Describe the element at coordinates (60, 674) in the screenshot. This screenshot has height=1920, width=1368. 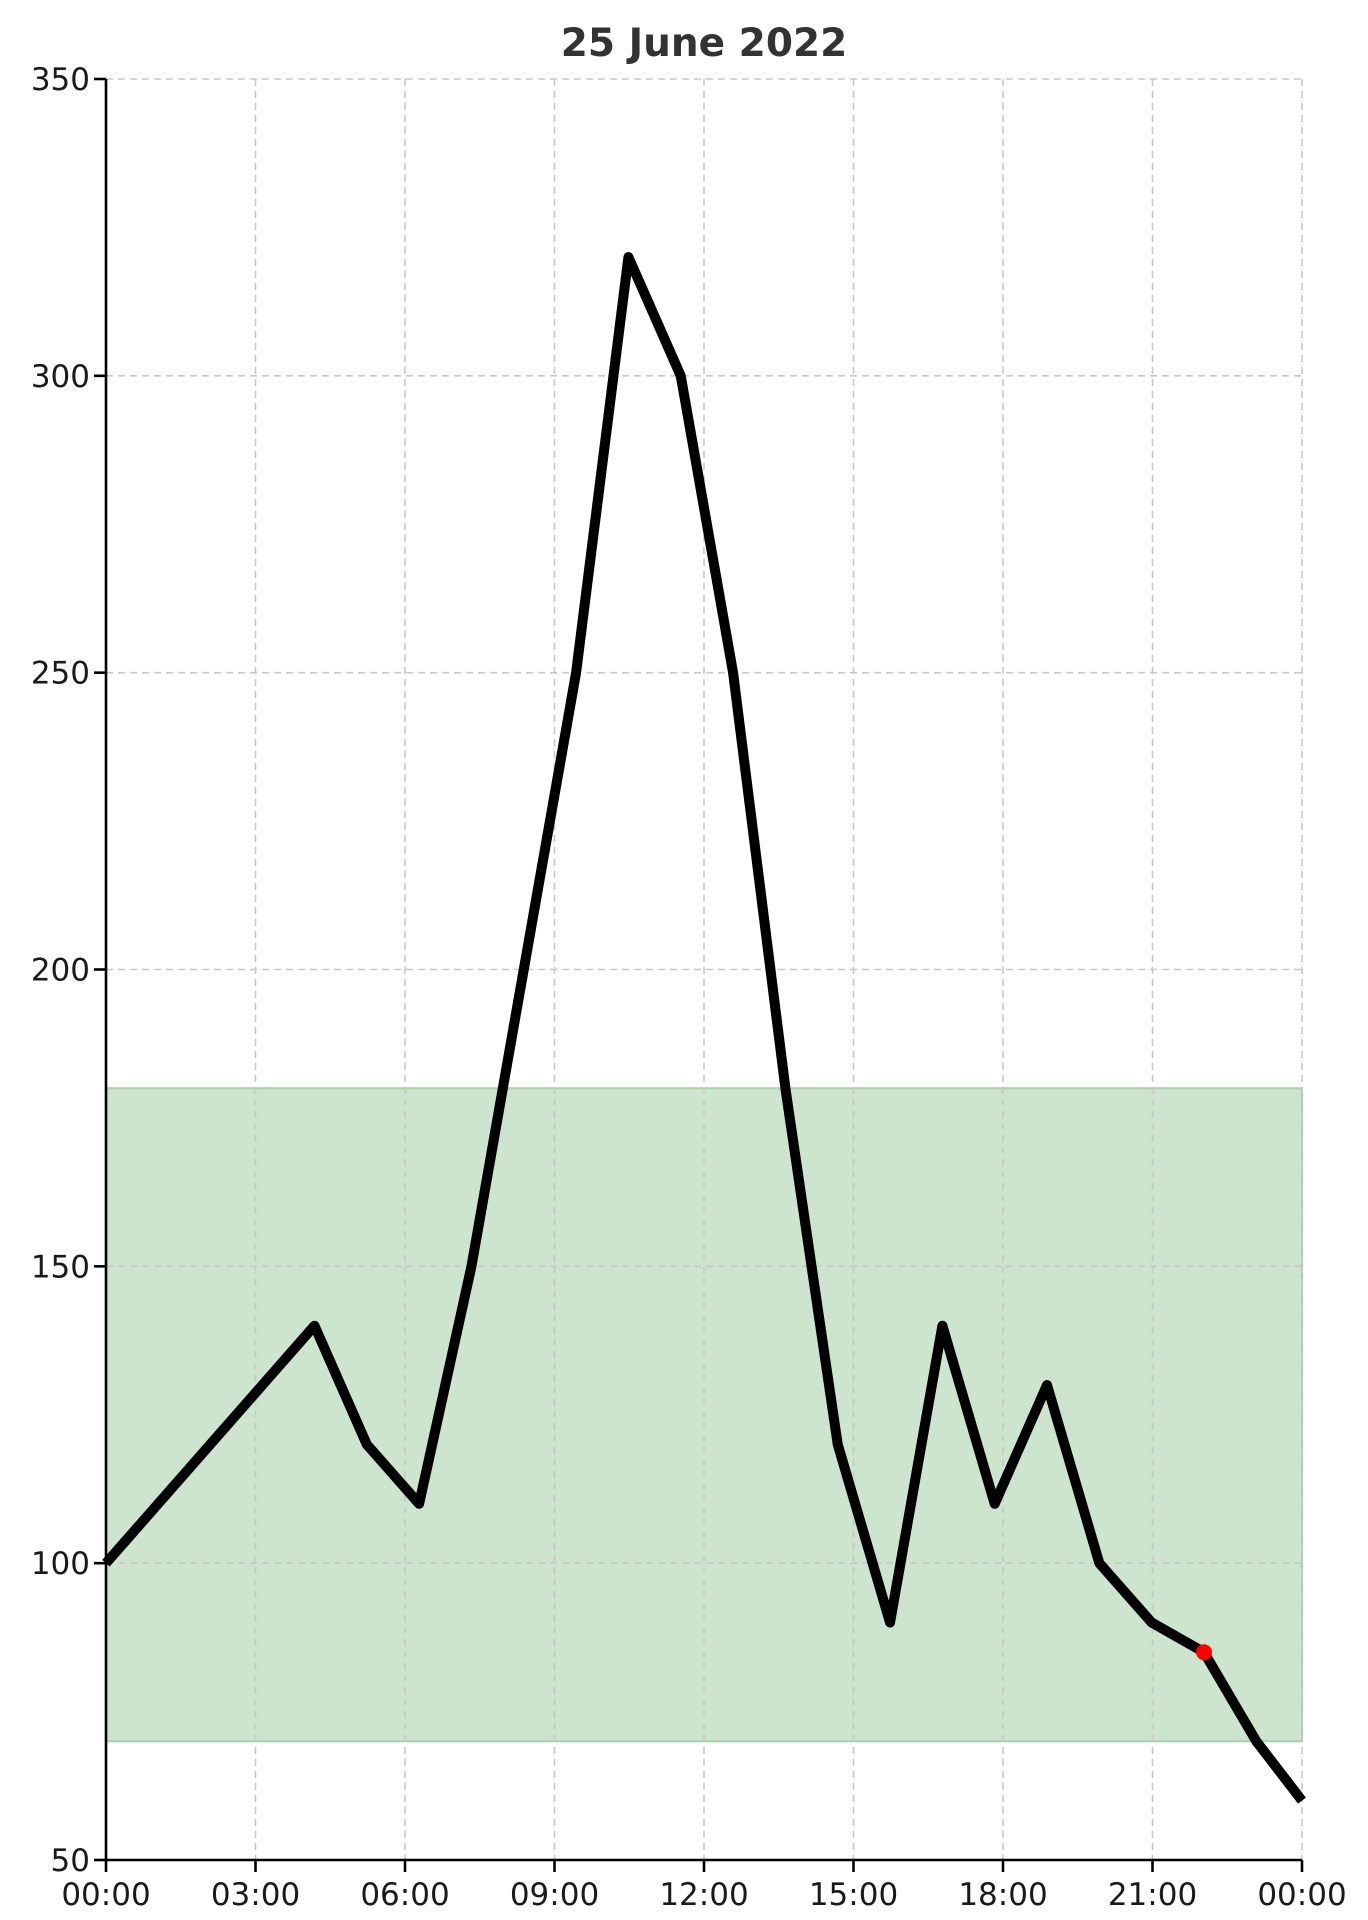
I see `y-tick-label: 250` at that location.